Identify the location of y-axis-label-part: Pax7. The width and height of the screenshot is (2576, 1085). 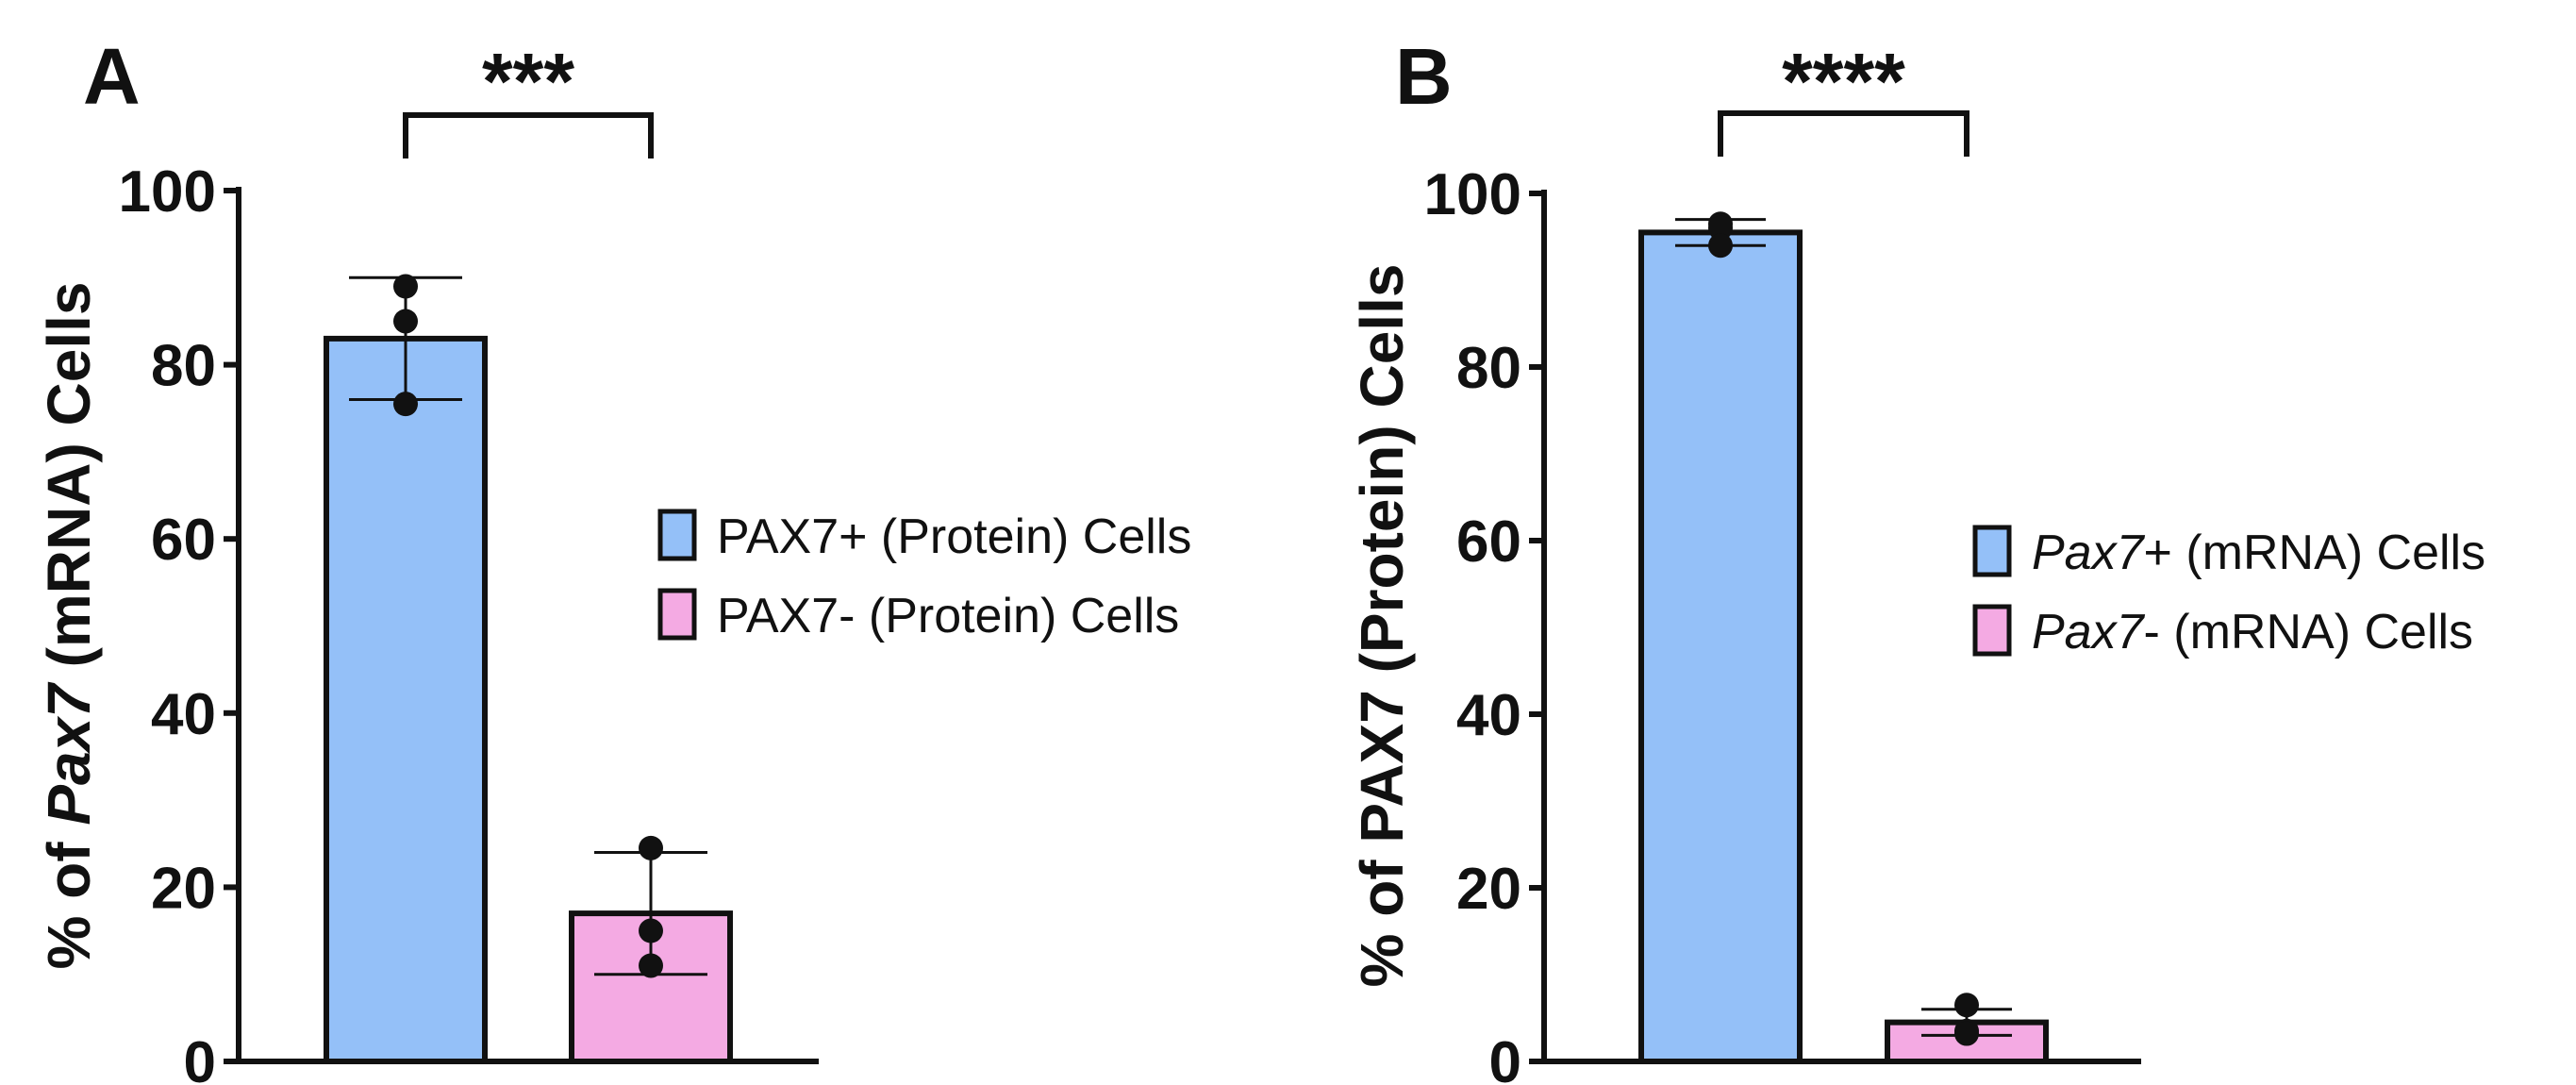
(69, 754).